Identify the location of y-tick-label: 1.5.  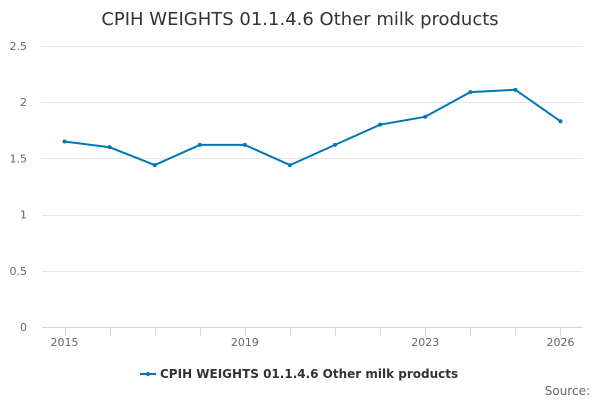
(19, 158).